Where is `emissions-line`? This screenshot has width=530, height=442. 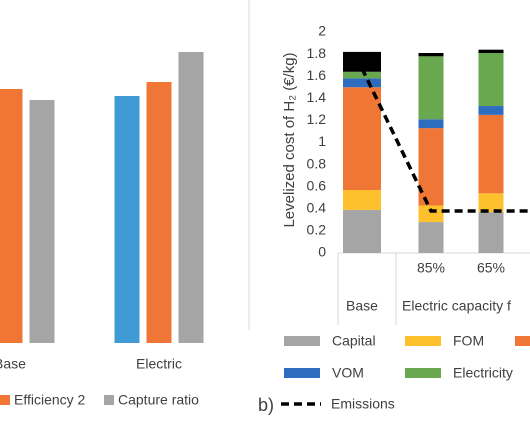 emissions-line is located at coordinates (445, 140).